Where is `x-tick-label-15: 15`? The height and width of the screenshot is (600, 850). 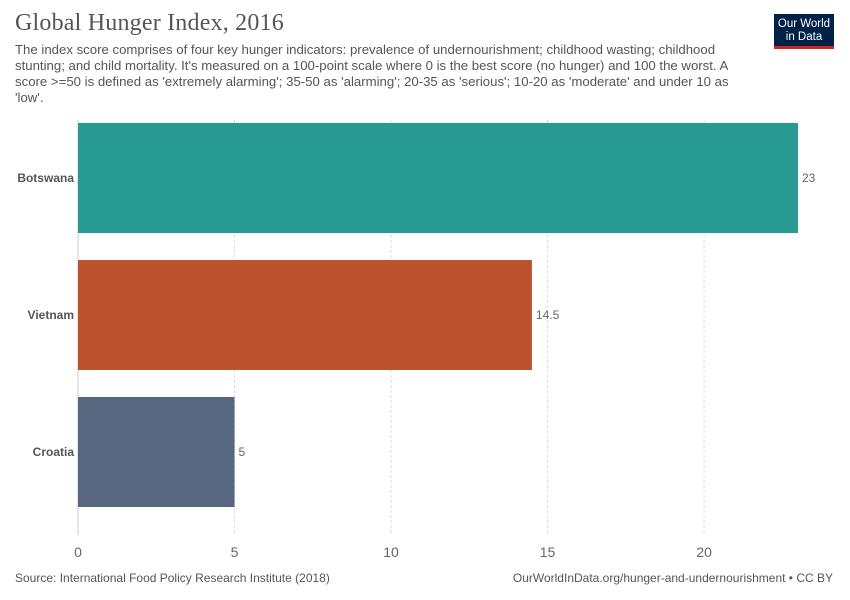
x-tick-label-15: 15 is located at coordinates (548, 552).